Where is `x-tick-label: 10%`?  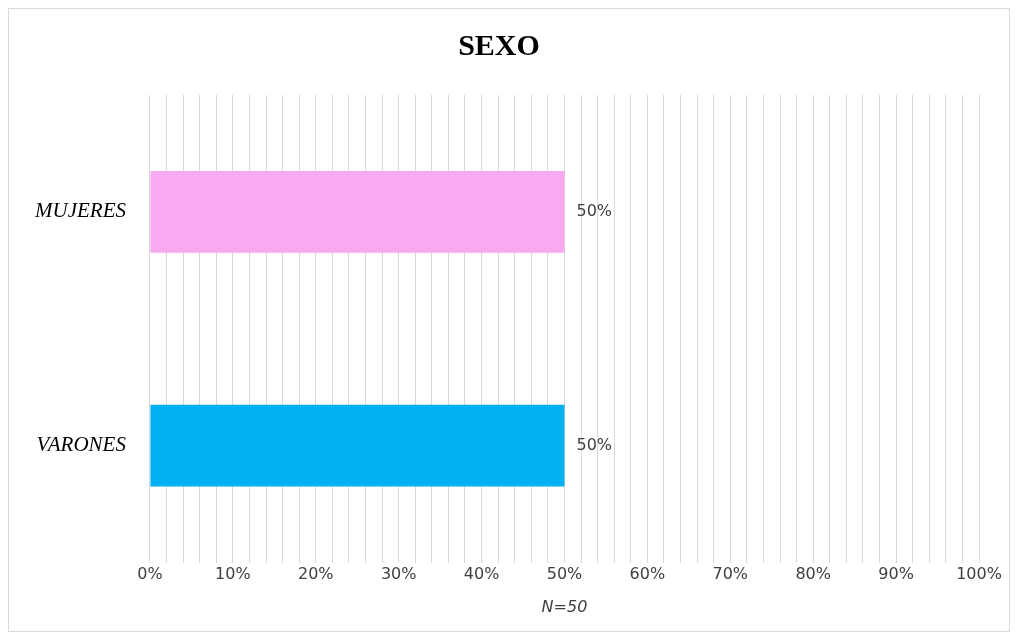
x-tick-label: 10% is located at coordinates (233, 574).